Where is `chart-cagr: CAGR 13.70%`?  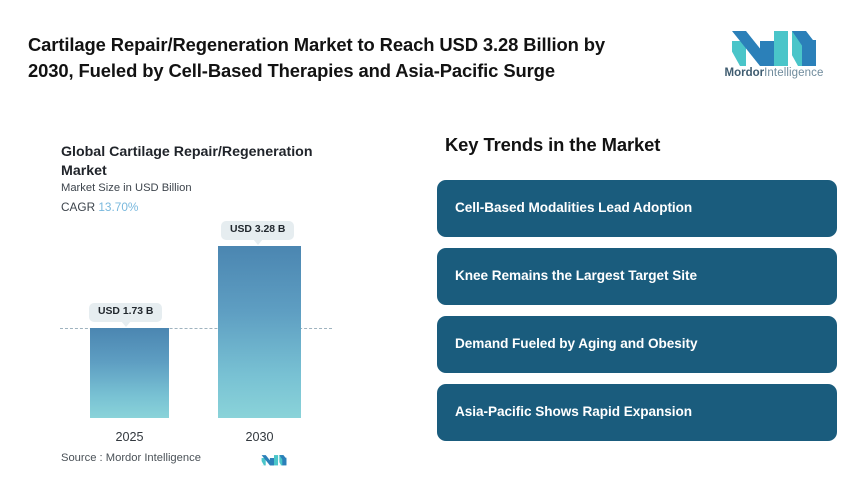 chart-cagr: CAGR 13.70% is located at coordinates (100, 207).